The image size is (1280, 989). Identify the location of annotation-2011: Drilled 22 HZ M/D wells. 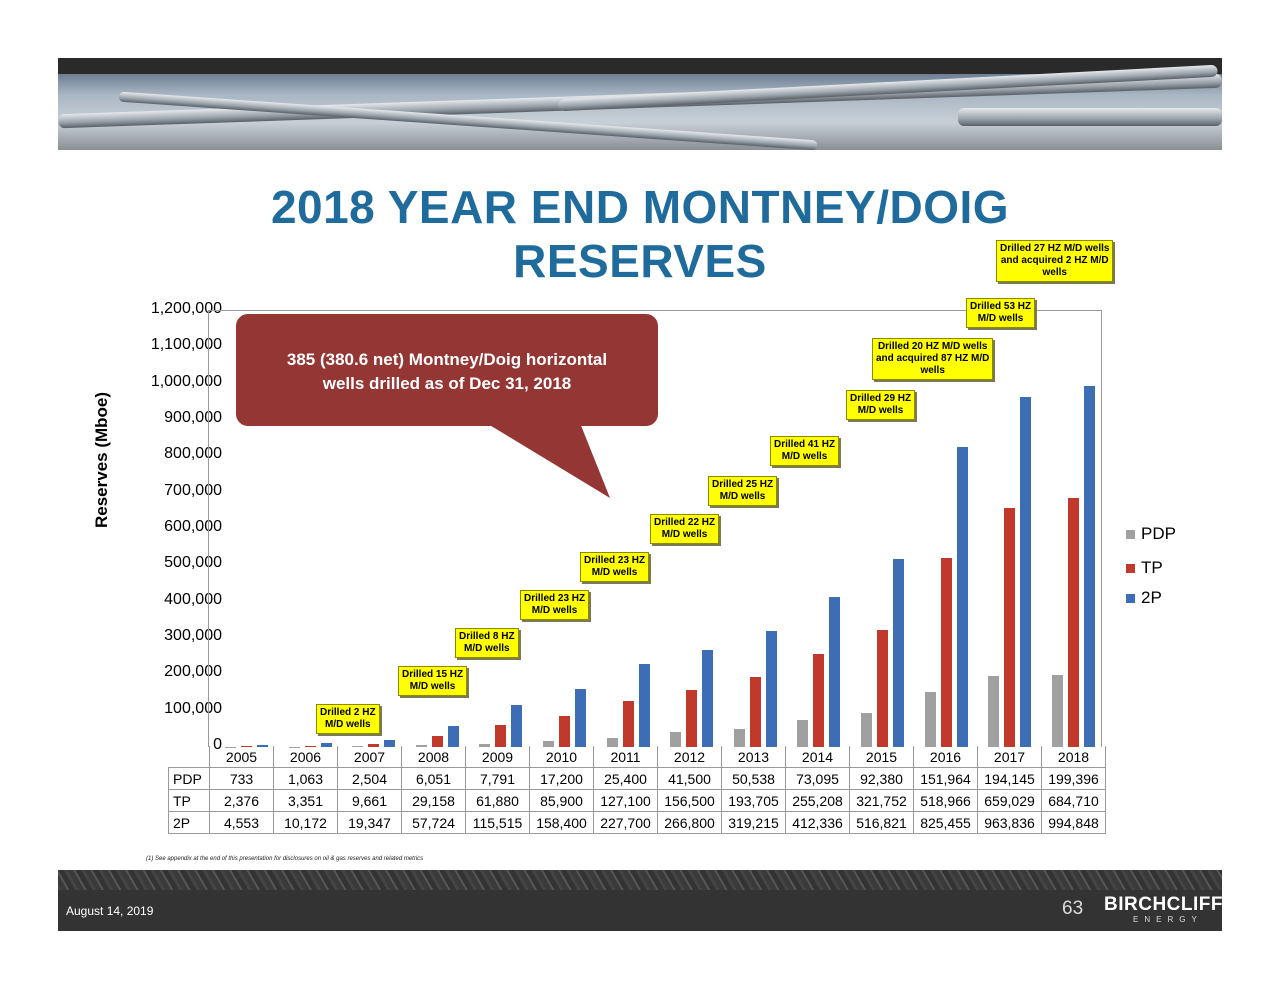
(685, 529).